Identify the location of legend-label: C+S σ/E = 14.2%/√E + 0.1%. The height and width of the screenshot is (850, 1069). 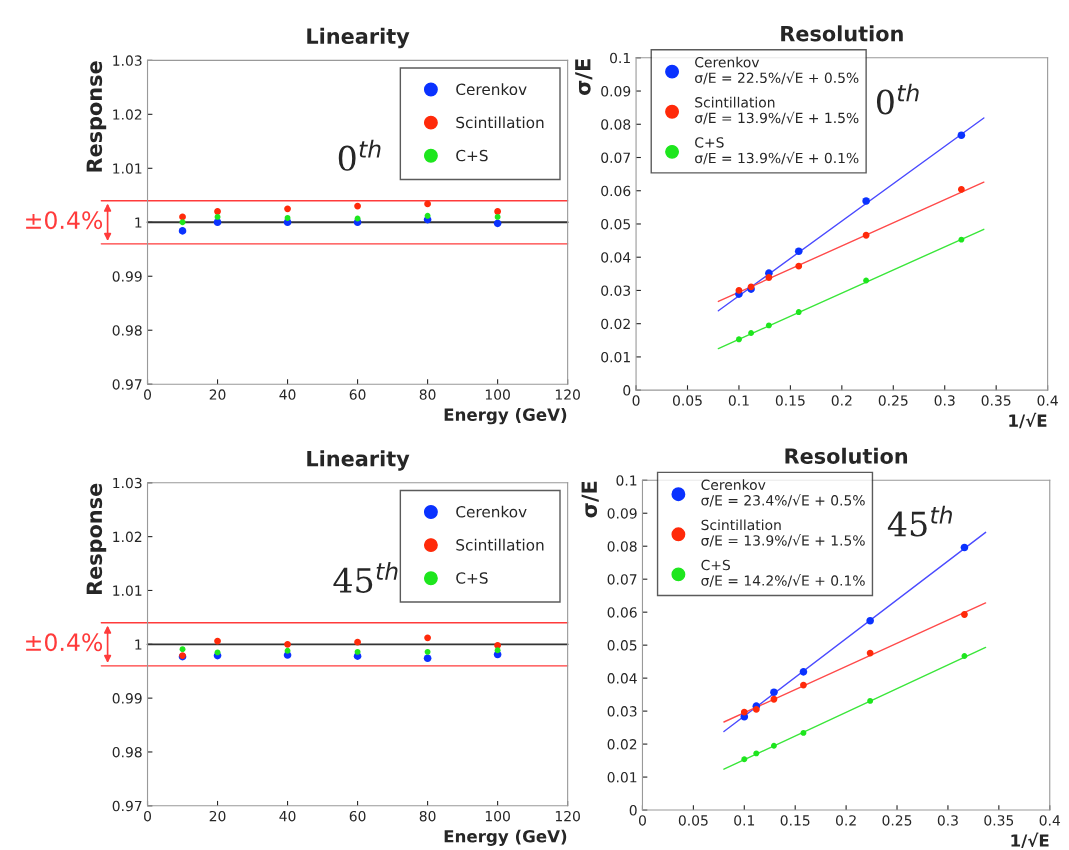
(783, 573).